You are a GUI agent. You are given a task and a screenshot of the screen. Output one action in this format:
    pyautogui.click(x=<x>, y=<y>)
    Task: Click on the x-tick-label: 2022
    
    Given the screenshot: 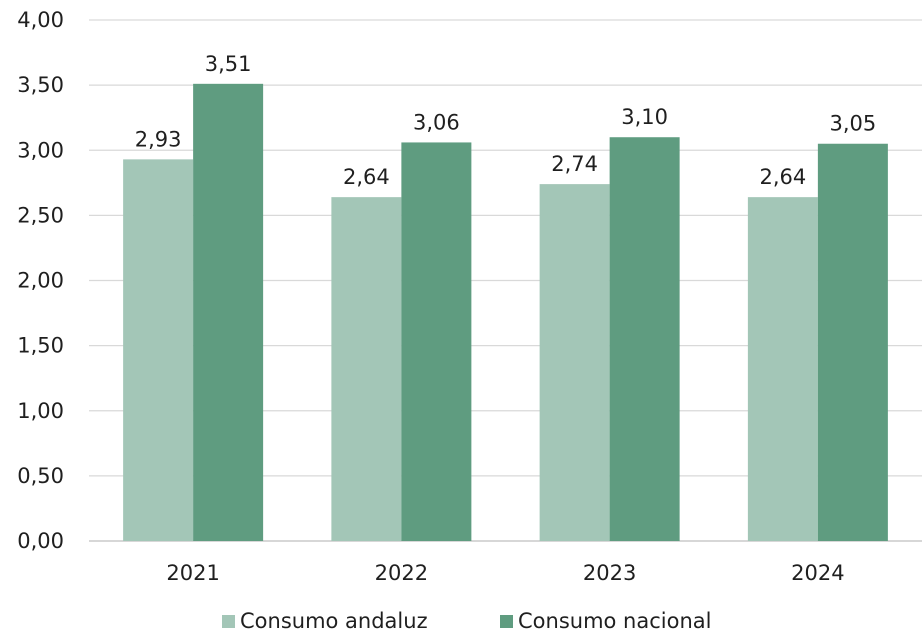 What is the action you would take?
    pyautogui.click(x=401, y=573)
    